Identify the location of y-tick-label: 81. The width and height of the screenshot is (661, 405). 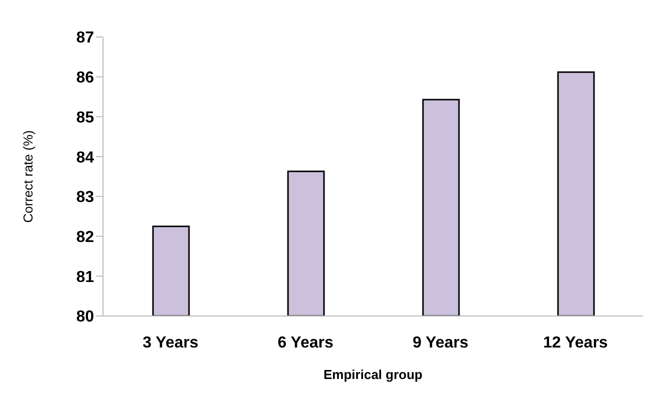
(85, 277).